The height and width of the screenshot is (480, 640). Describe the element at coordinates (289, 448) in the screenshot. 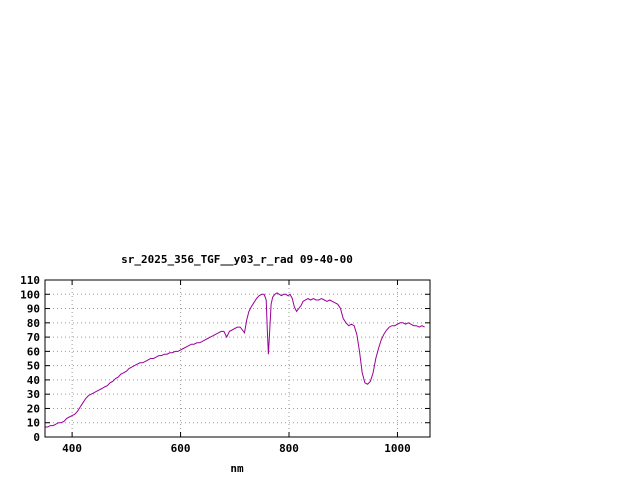

I see `x-tick-label: 800` at that location.